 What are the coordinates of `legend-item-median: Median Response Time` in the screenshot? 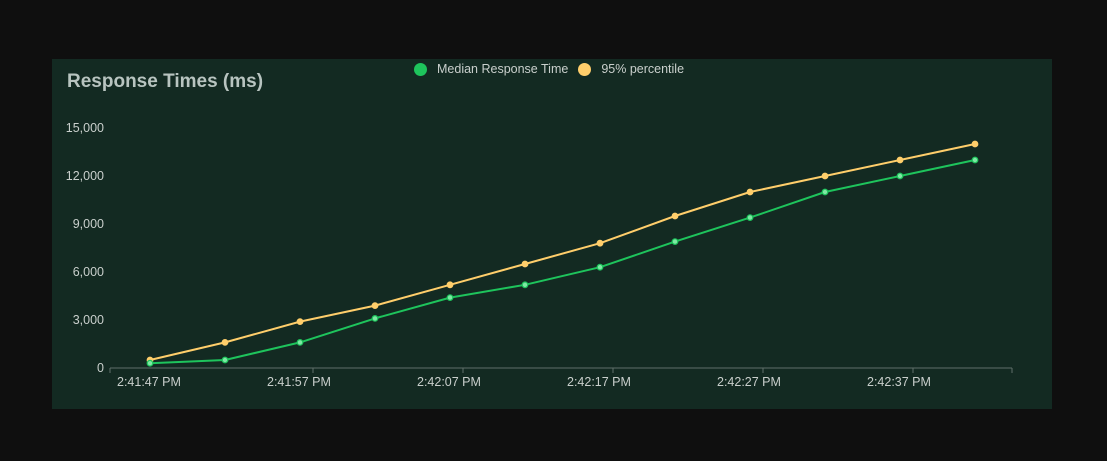 It's located at (491, 69).